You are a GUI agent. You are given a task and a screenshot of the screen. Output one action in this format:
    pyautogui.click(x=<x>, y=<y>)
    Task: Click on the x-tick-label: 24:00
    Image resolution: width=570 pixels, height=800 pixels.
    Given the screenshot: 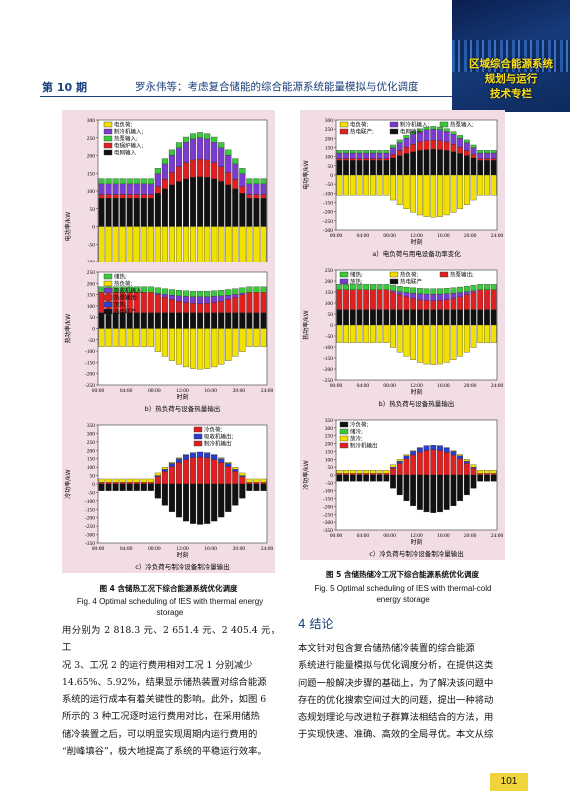 What is the action you would take?
    pyautogui.click(x=497, y=236)
    